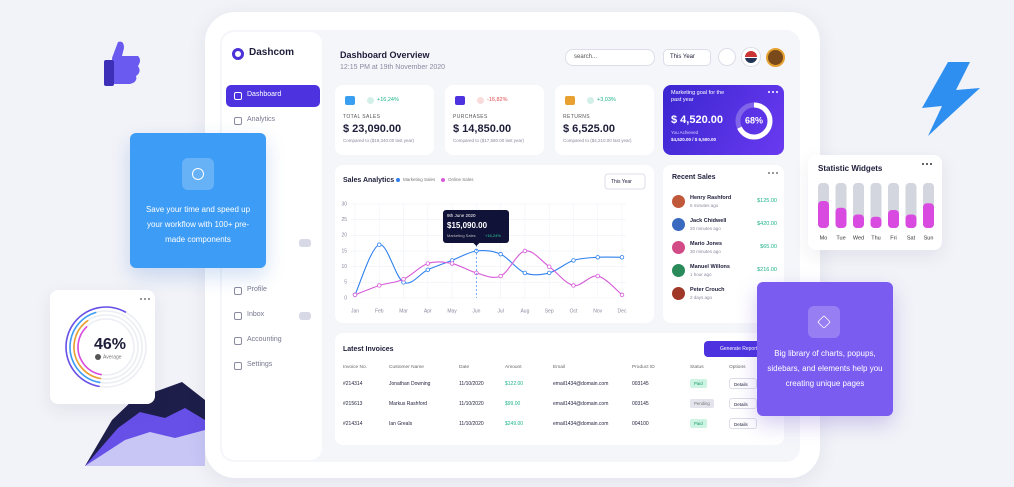 This screenshot has width=1014, height=487. Describe the element at coordinates (754, 121) in the screenshot. I see `goal-ring: 68%` at that location.